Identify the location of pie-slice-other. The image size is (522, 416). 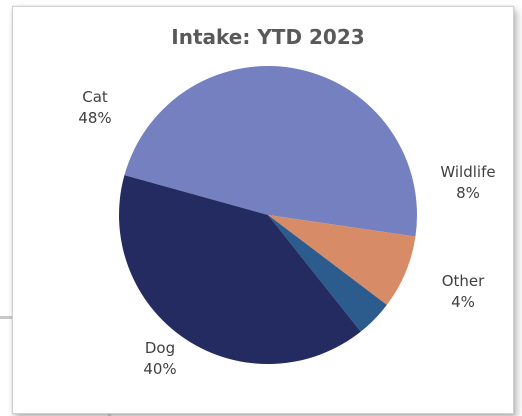
(327, 273).